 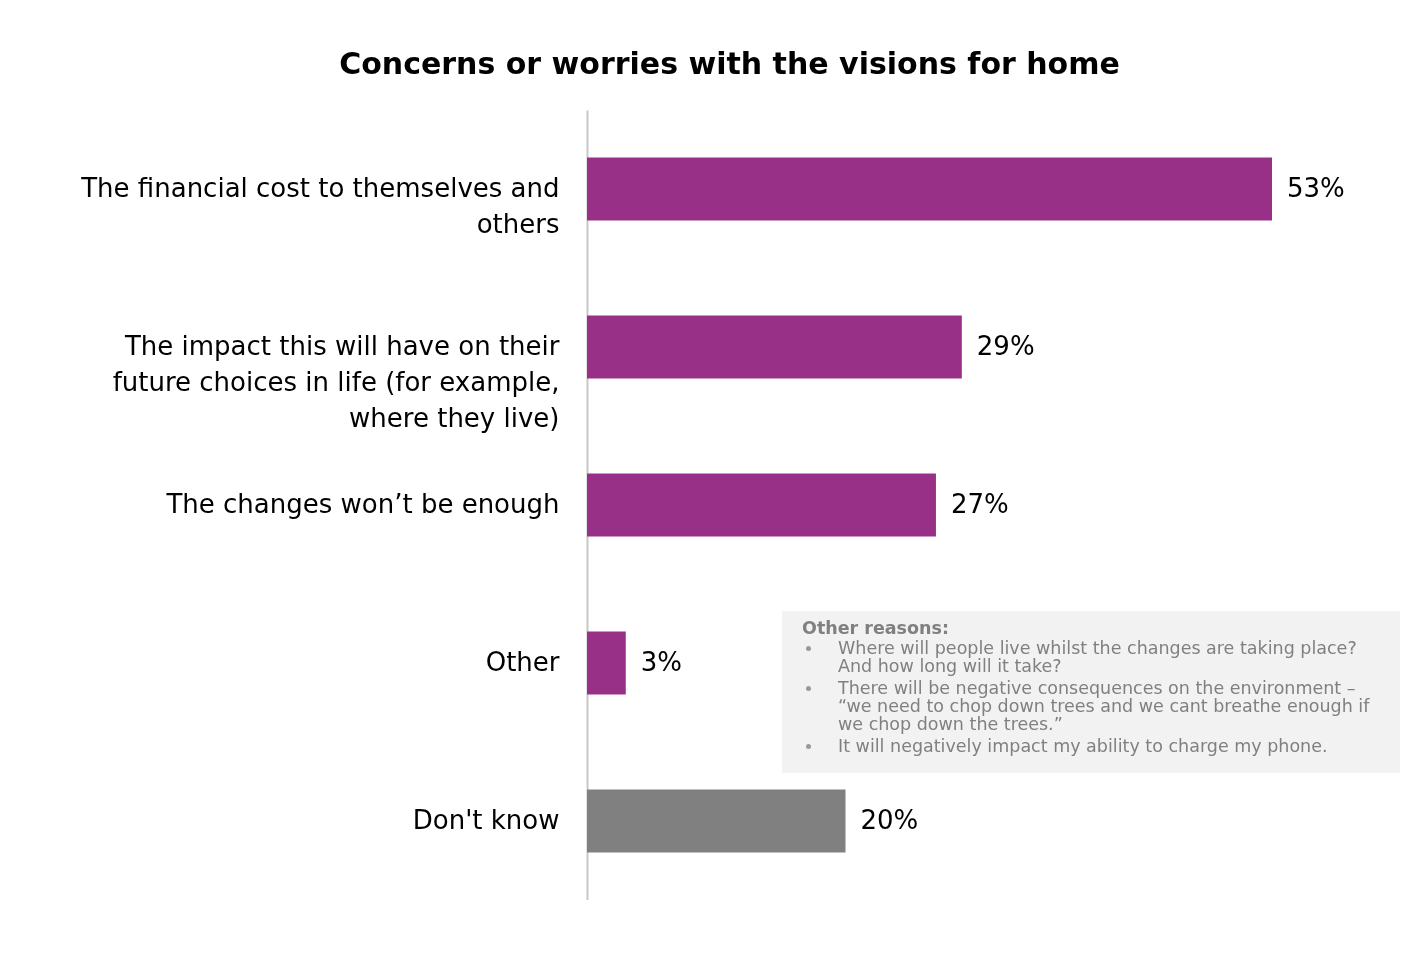 What do you see at coordinates (336, 382) in the screenshot?
I see `y-tick-label: The impact this will have on their future choices in life (for example, where they live)` at bounding box center [336, 382].